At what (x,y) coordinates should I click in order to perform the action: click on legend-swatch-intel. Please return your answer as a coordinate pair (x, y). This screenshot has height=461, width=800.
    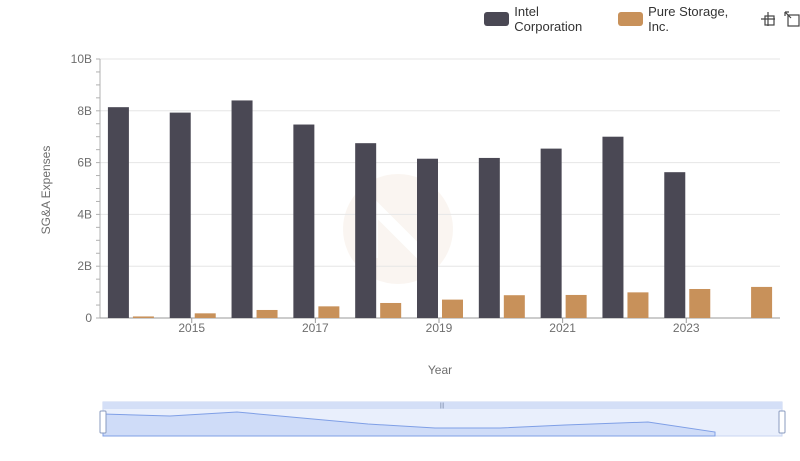
    Looking at the image, I should click on (497, 19).